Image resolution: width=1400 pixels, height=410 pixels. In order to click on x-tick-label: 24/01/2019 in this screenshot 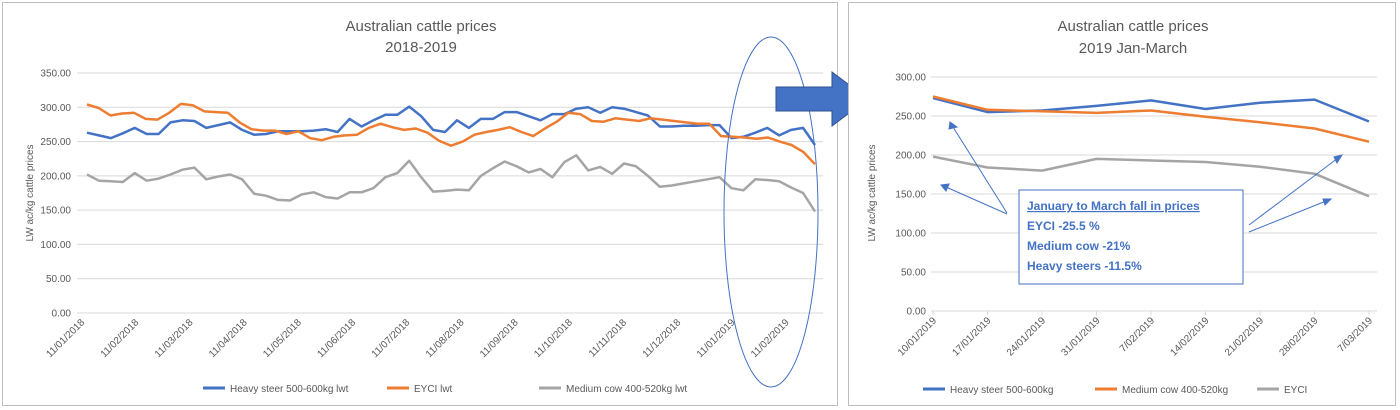, I will do `click(1026, 336)`.